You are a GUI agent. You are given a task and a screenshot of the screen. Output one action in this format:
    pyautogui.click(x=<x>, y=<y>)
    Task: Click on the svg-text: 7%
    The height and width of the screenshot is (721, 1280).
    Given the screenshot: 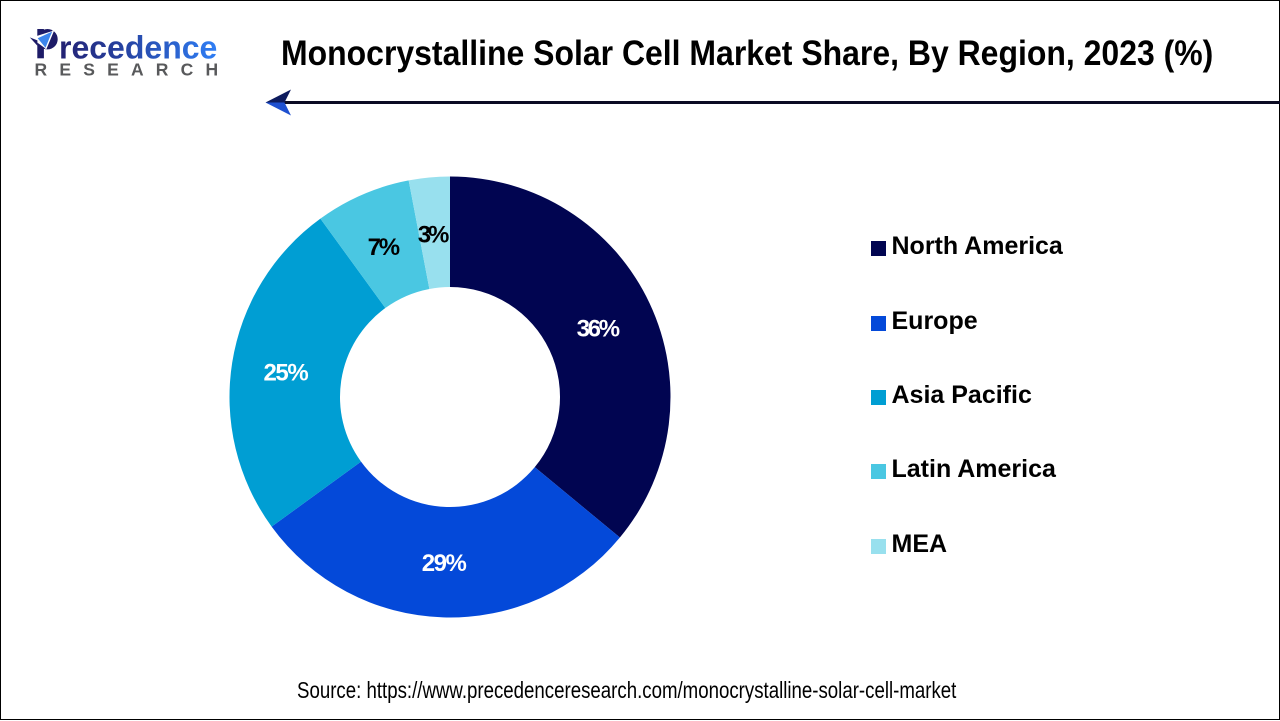 What is the action you would take?
    pyautogui.click(x=384, y=247)
    